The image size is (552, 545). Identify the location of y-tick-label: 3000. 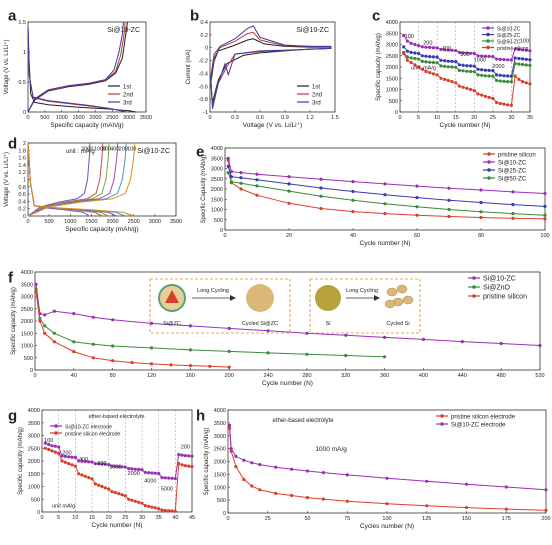
(34, 437).